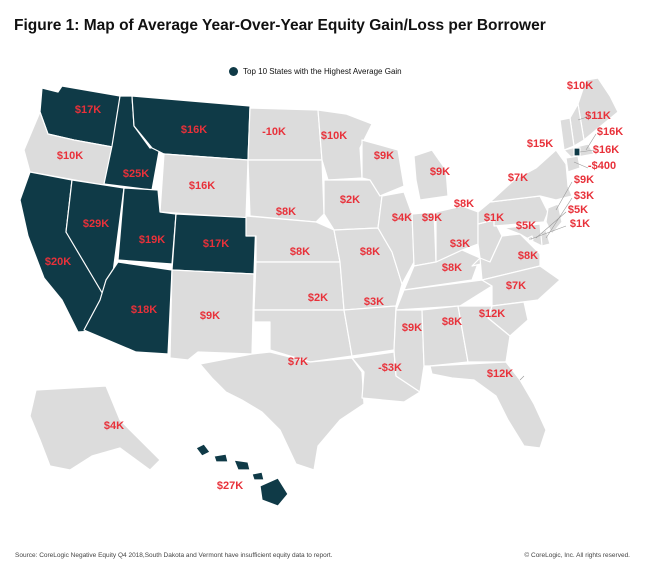 The height and width of the screenshot is (583, 650). I want to click on state-ar, so click(370, 331).